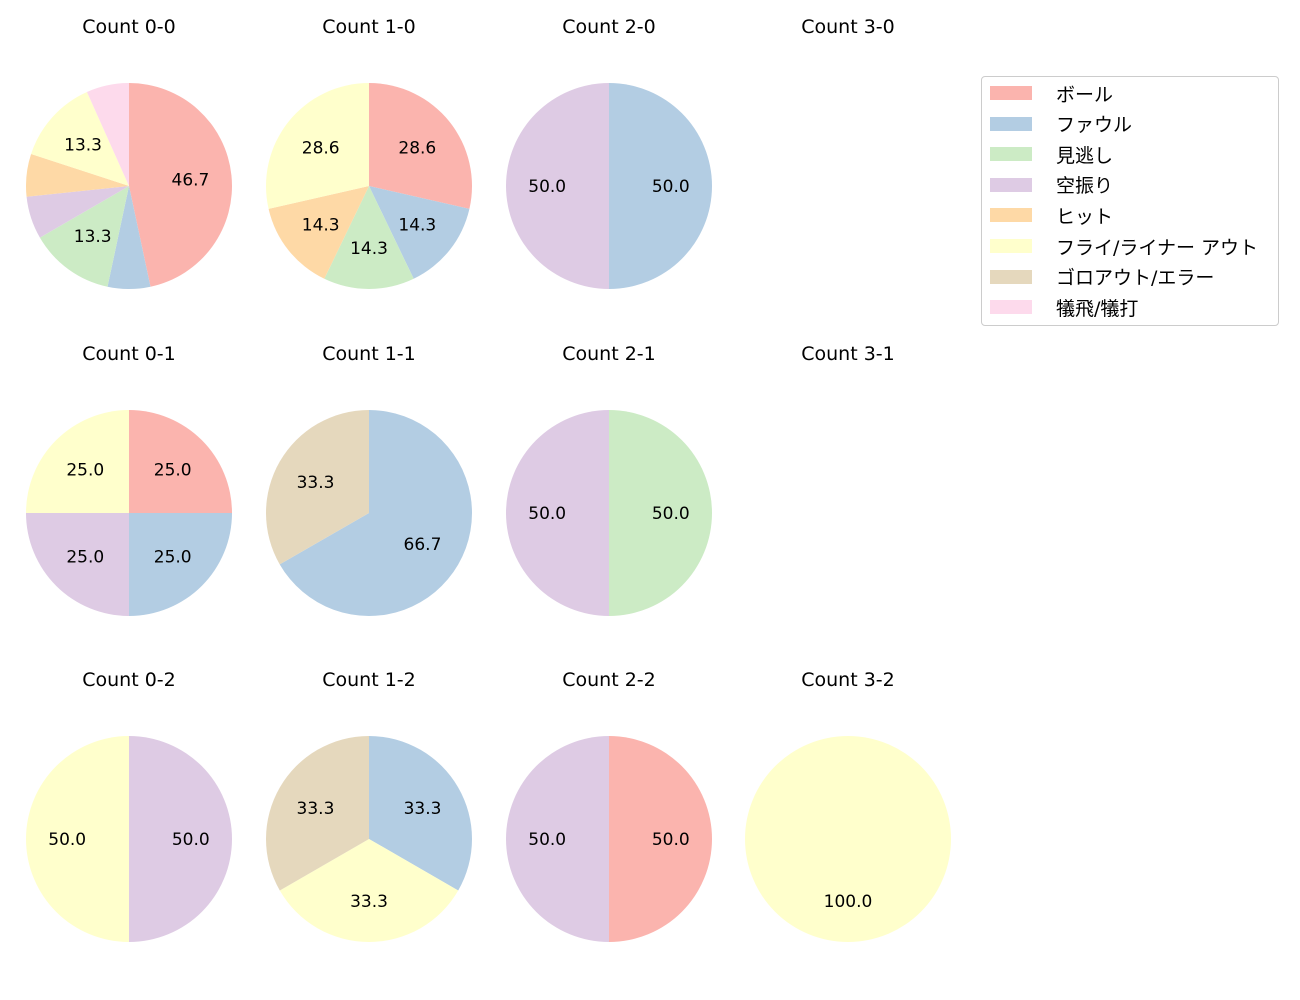  I want to click on legend-label: ヒット, so click(1085, 216).